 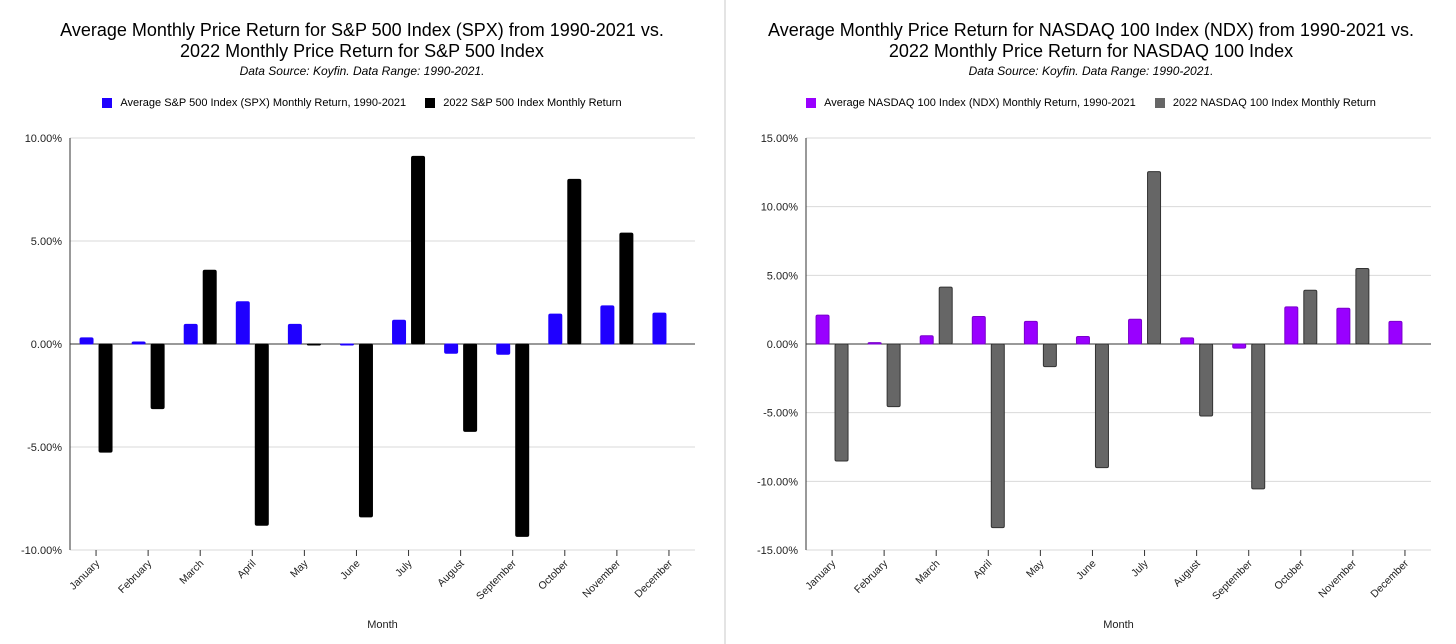 I want to click on y-tick-label: -15.00%, so click(x=777, y=551).